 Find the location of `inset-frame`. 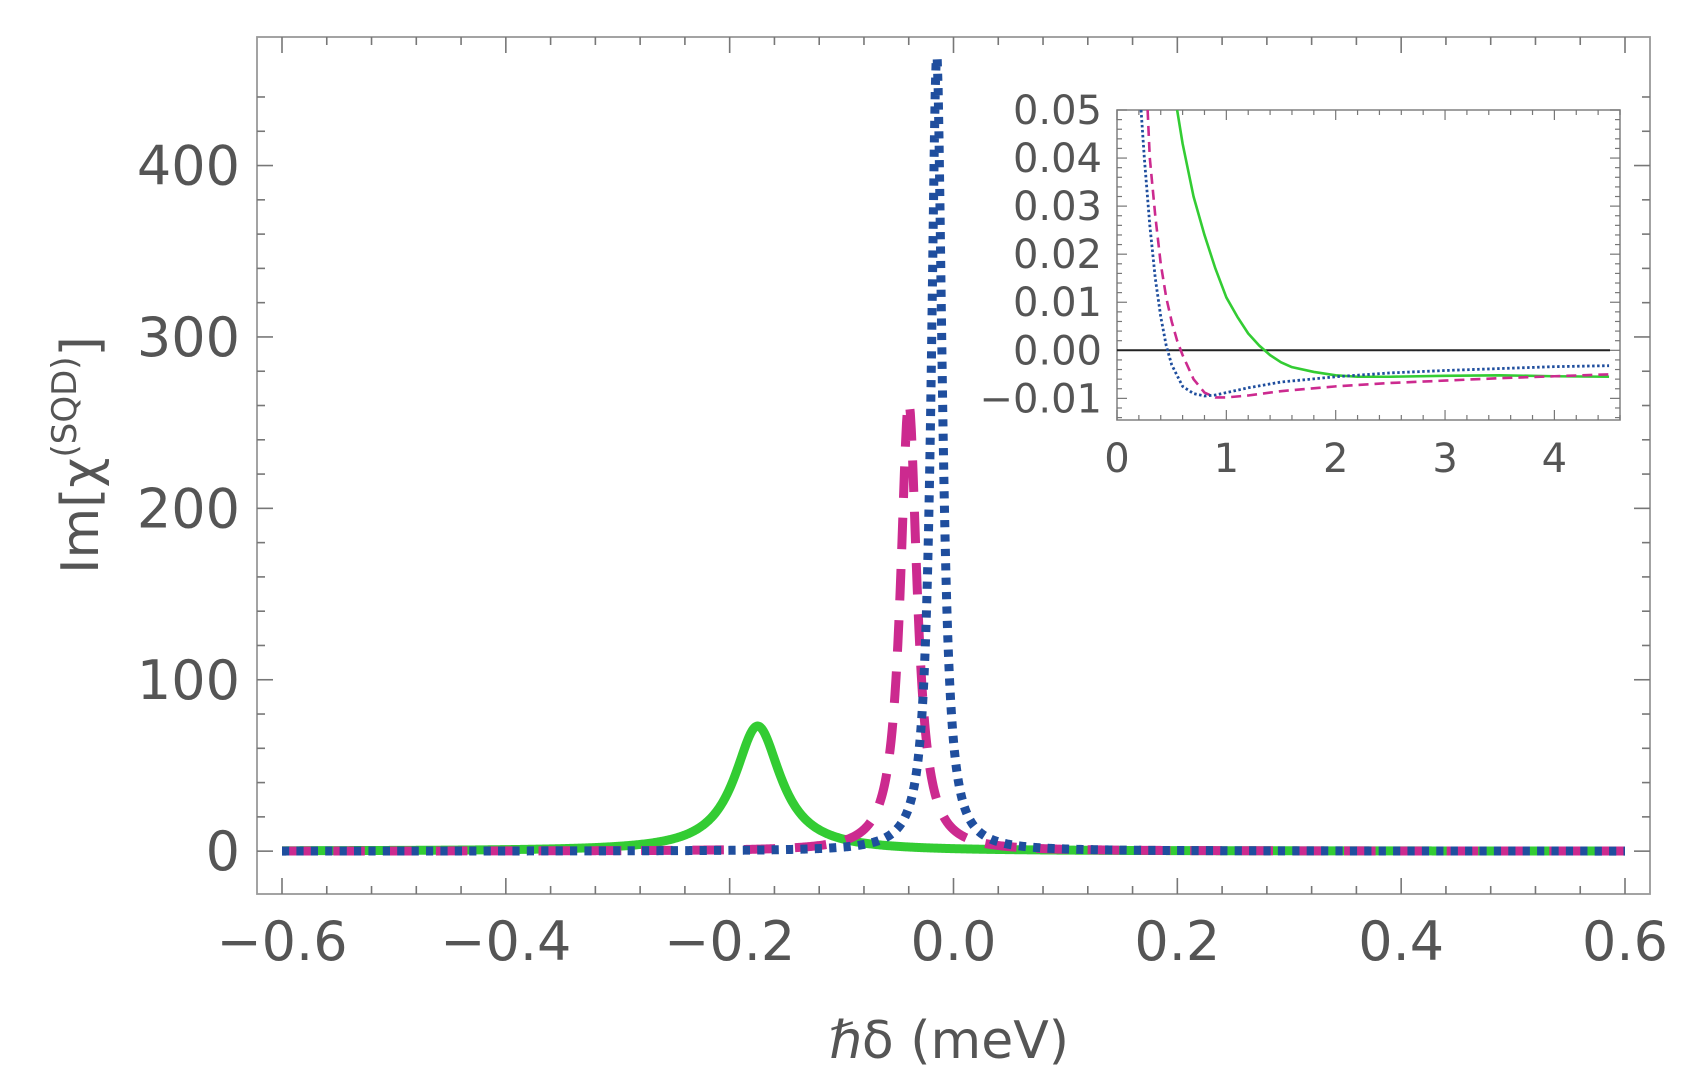

inset-frame is located at coordinates (1368, 265).